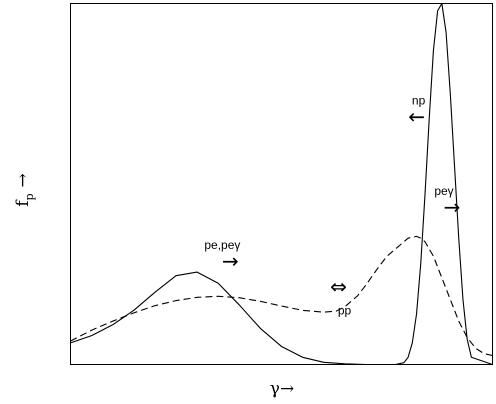 This screenshot has height=404, width=496. What do you see at coordinates (23, 203) in the screenshot?
I see `y-axis-label-base: f` at bounding box center [23, 203].